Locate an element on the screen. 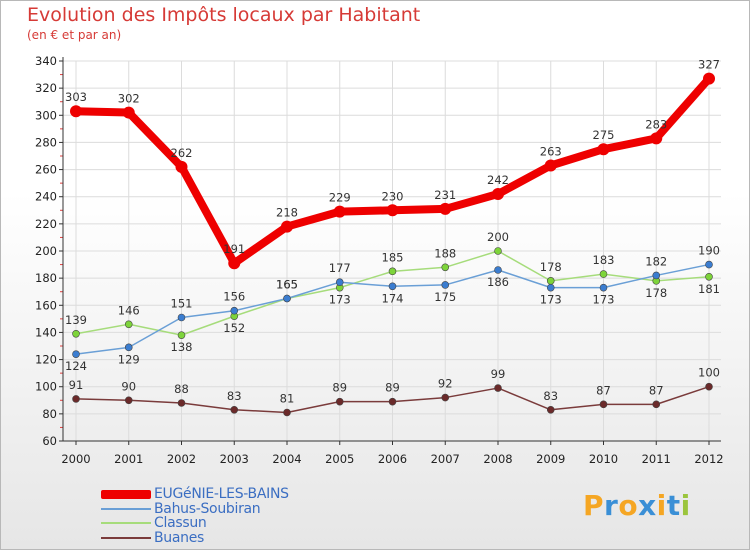  data-label: 190 is located at coordinates (709, 251).